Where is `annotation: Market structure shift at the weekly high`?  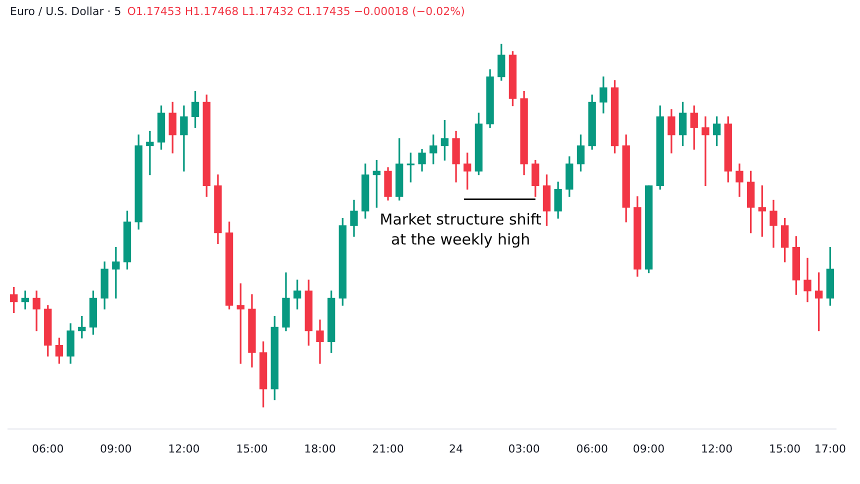 annotation: Market structure shift at the weekly high is located at coordinates (461, 229).